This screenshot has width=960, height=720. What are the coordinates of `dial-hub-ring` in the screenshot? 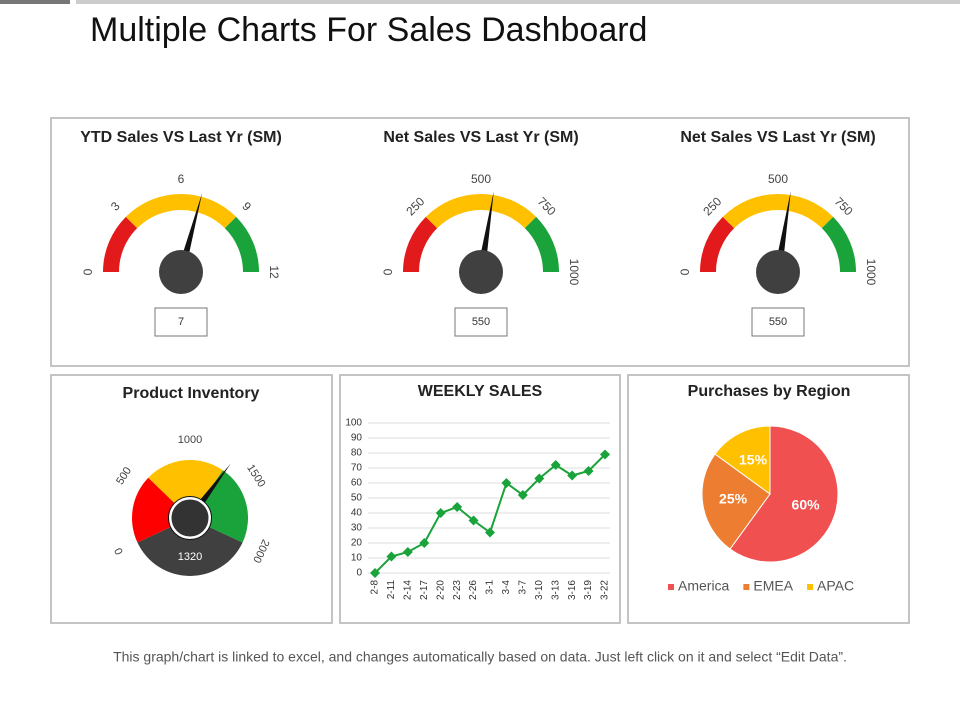 It's located at (190, 518).